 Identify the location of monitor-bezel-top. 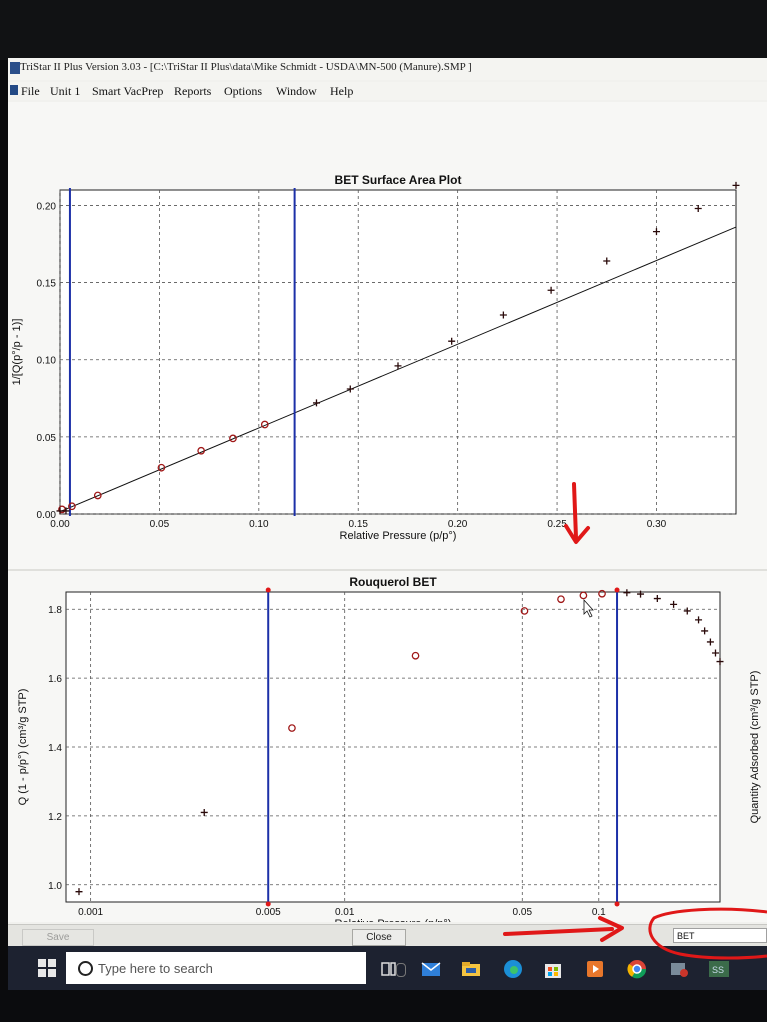
(383, 30).